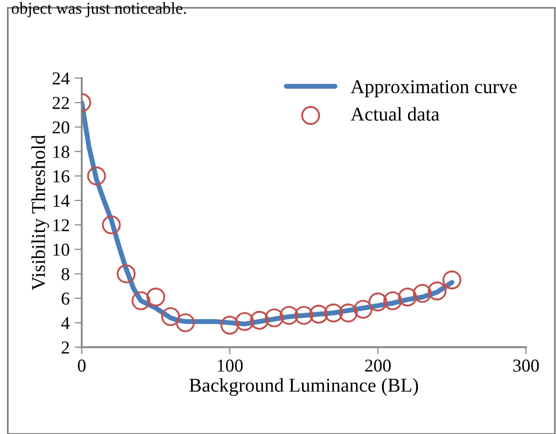 This screenshot has height=434, width=556. What do you see at coordinates (526, 366) in the screenshot?
I see `x-tick-label: 300` at bounding box center [526, 366].